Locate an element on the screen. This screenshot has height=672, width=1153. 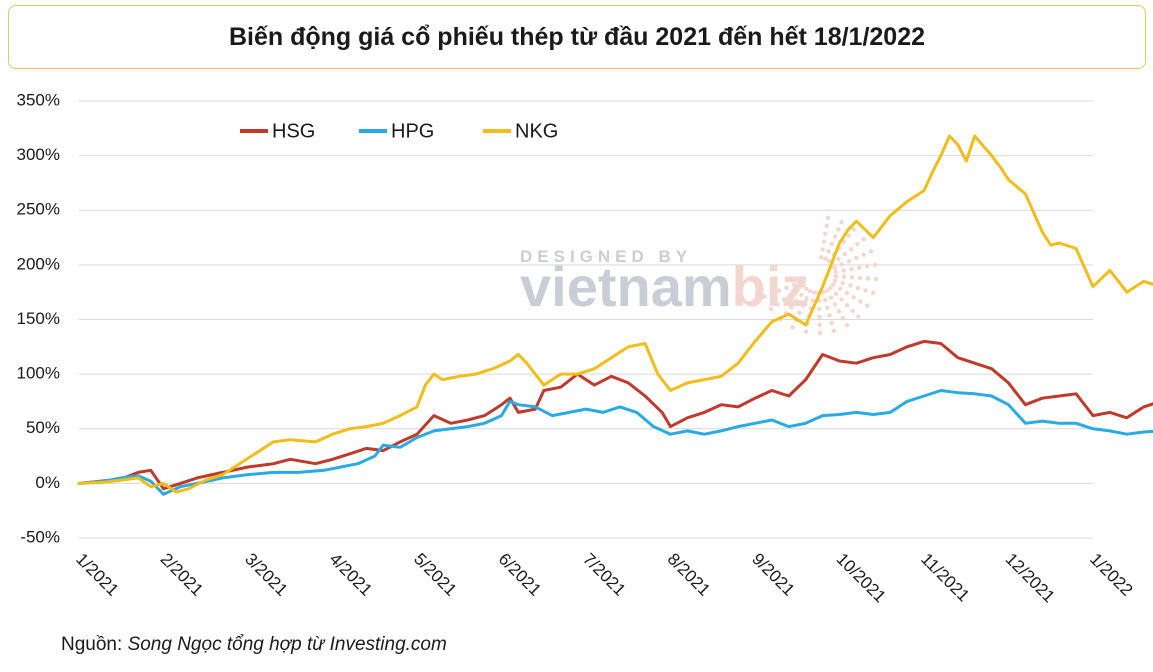
x-tick-label: 6/2021 is located at coordinates (520, 574).